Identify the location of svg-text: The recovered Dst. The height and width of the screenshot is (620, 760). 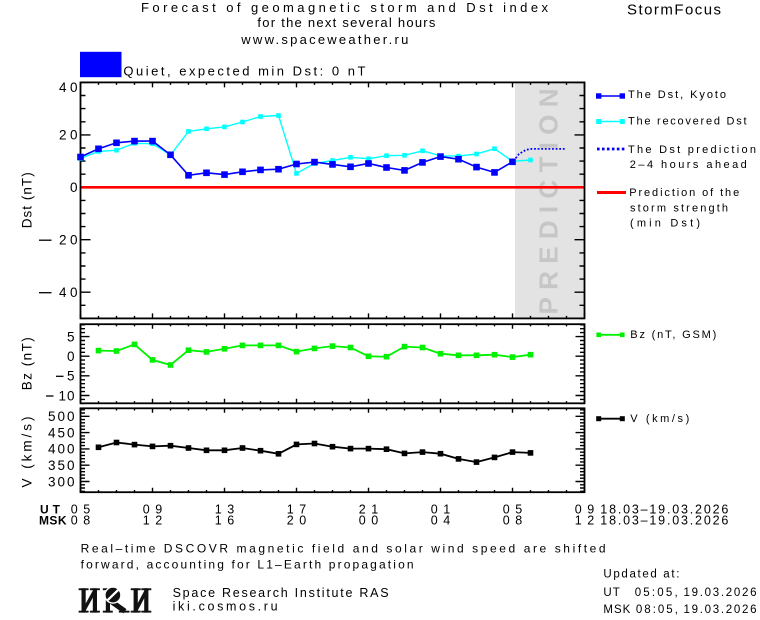
(687, 122).